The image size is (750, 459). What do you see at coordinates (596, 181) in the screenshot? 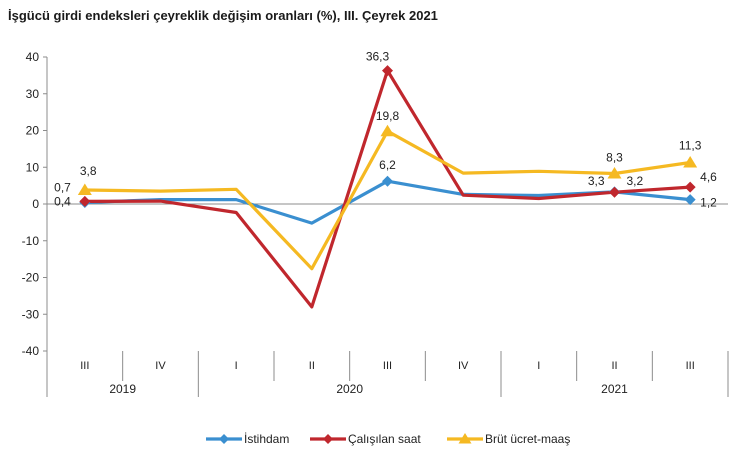
I see `data-label: 3,3` at bounding box center [596, 181].